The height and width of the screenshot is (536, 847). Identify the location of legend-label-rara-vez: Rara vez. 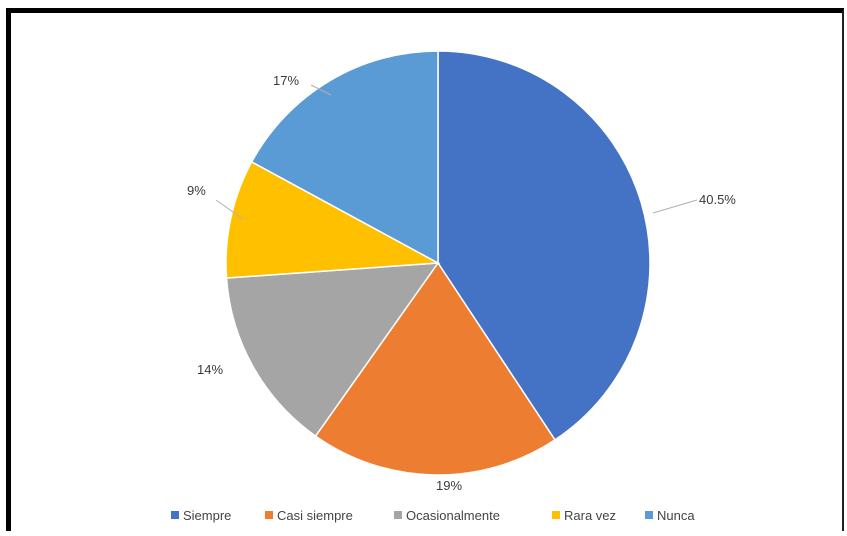
(590, 515).